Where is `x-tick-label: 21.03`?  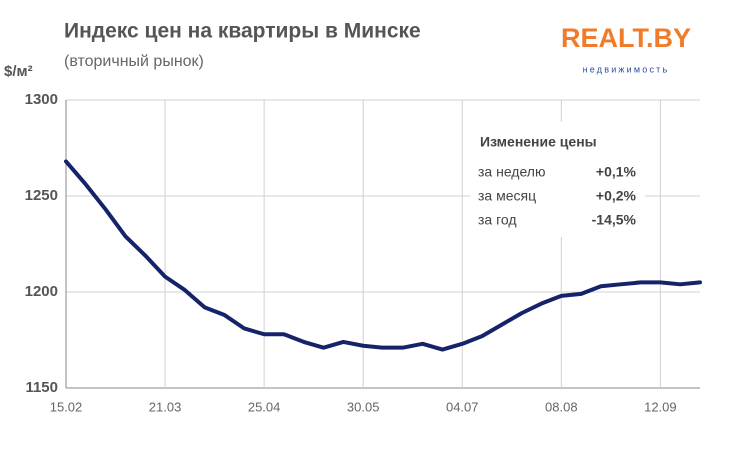 x-tick-label: 21.03 is located at coordinates (165, 406).